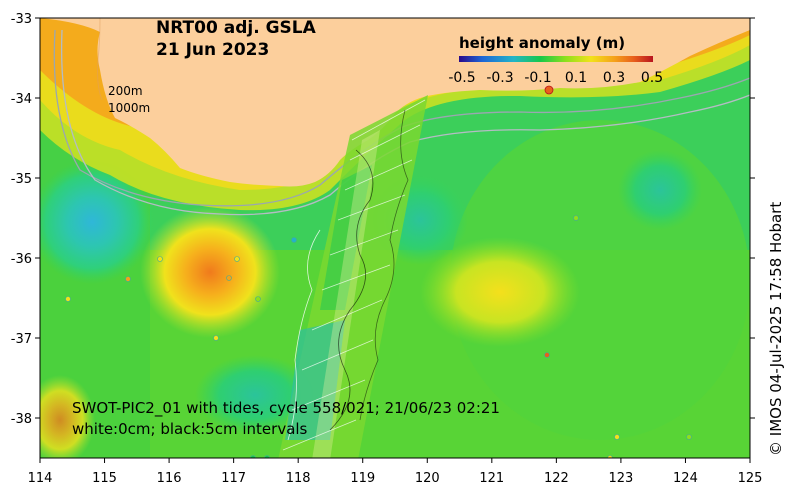 The height and width of the screenshot is (492, 791). What do you see at coordinates (776, 329) in the screenshot?
I see `credit-text: © IMOS 04-Jul-2025 17:58 Hobart` at bounding box center [776, 329].